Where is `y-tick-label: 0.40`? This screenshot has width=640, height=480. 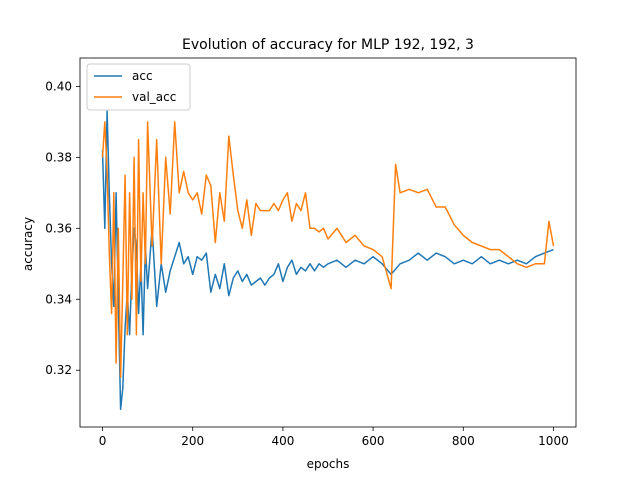
y-tick-label: 0.40 is located at coordinates (58, 86).